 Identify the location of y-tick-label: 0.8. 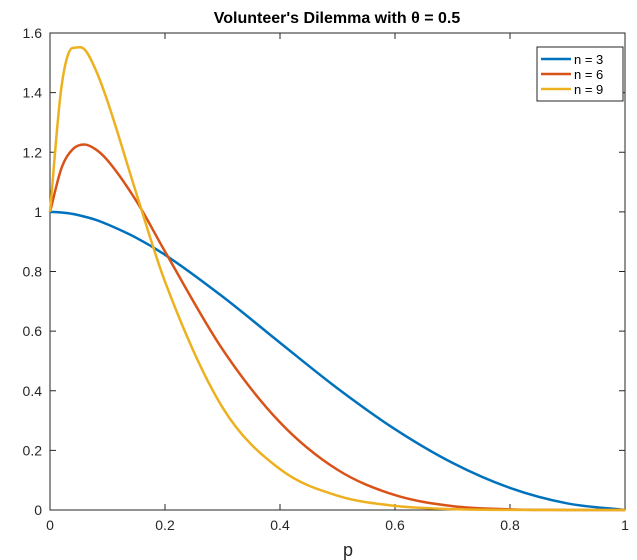
(33, 272).